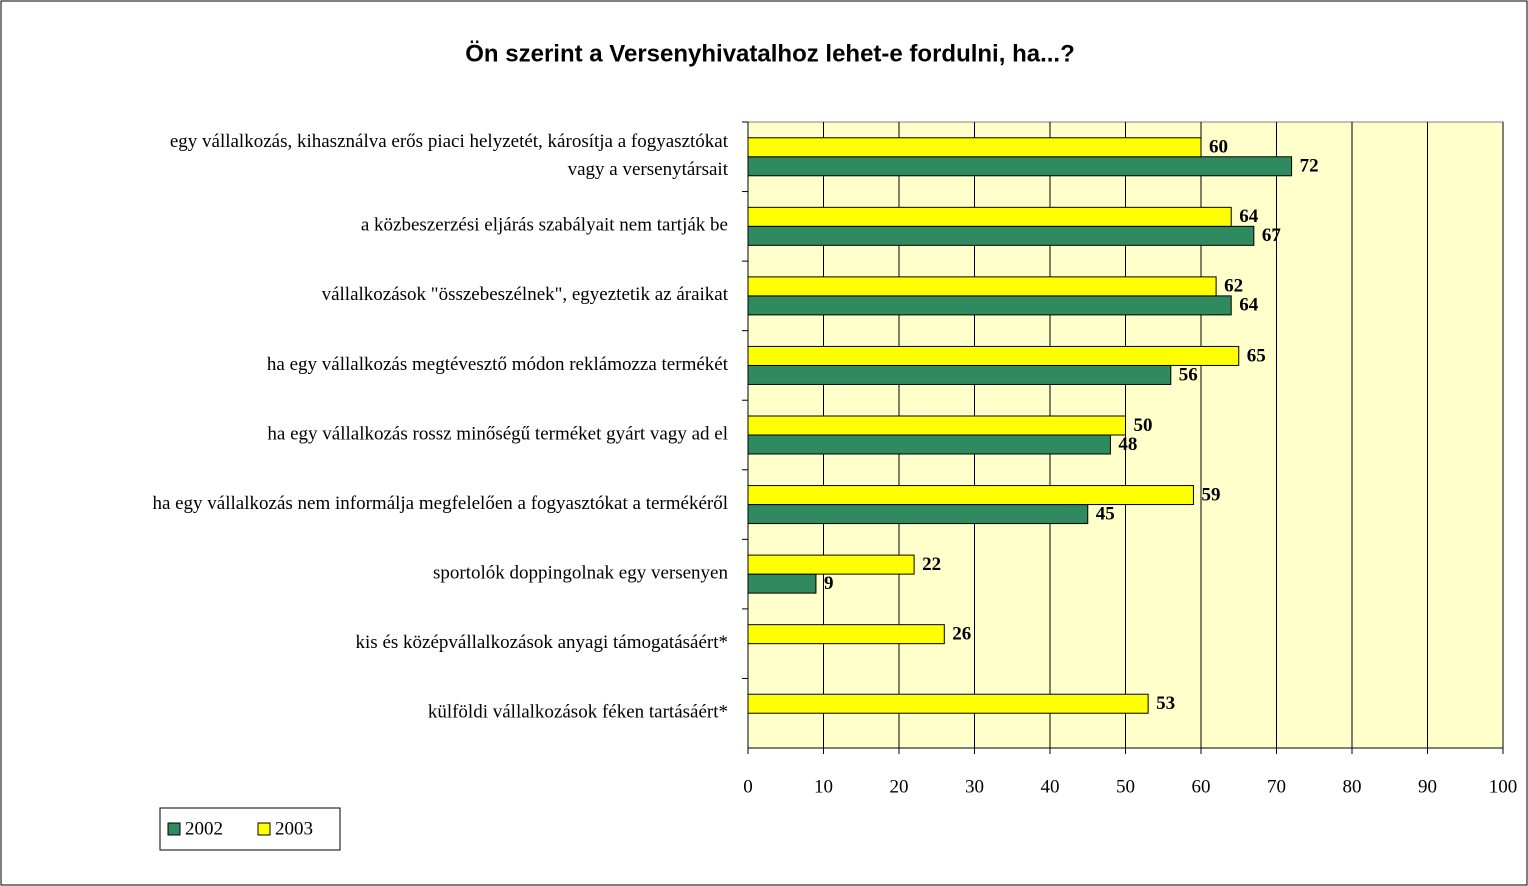  I want to click on x-tick-label: 40, so click(1050, 786).